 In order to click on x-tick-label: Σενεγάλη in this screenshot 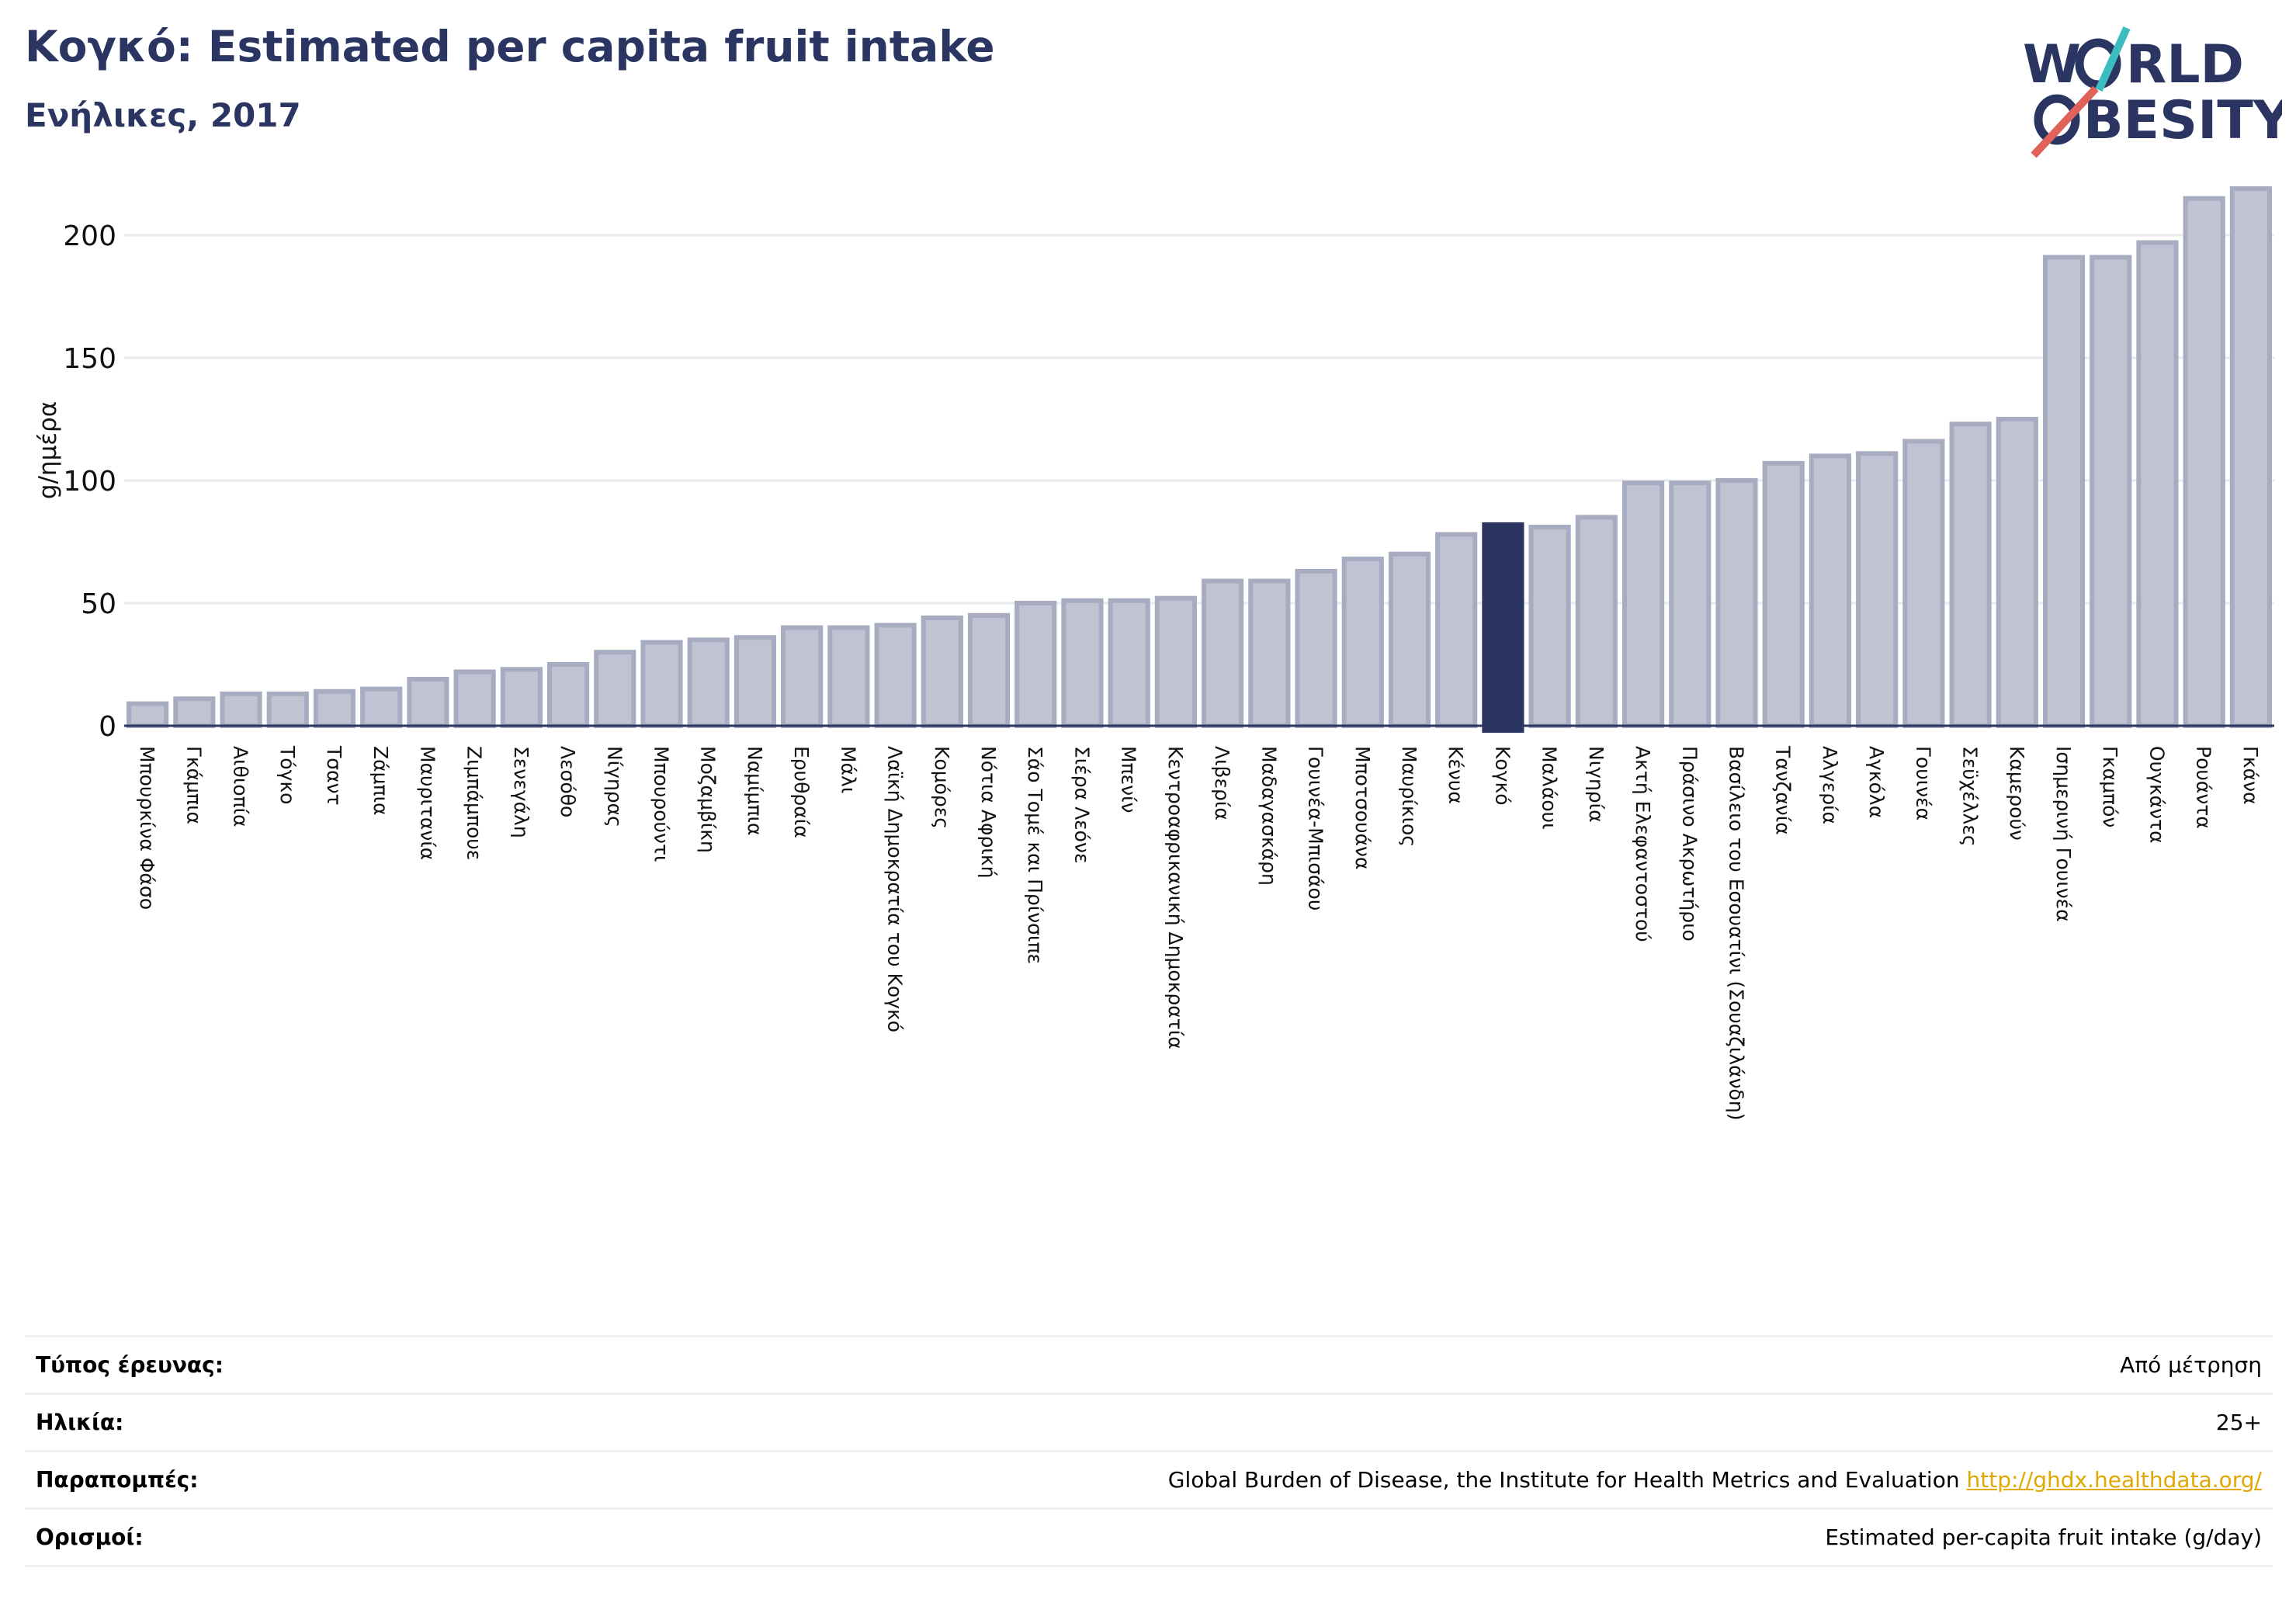, I will do `click(521, 792)`.